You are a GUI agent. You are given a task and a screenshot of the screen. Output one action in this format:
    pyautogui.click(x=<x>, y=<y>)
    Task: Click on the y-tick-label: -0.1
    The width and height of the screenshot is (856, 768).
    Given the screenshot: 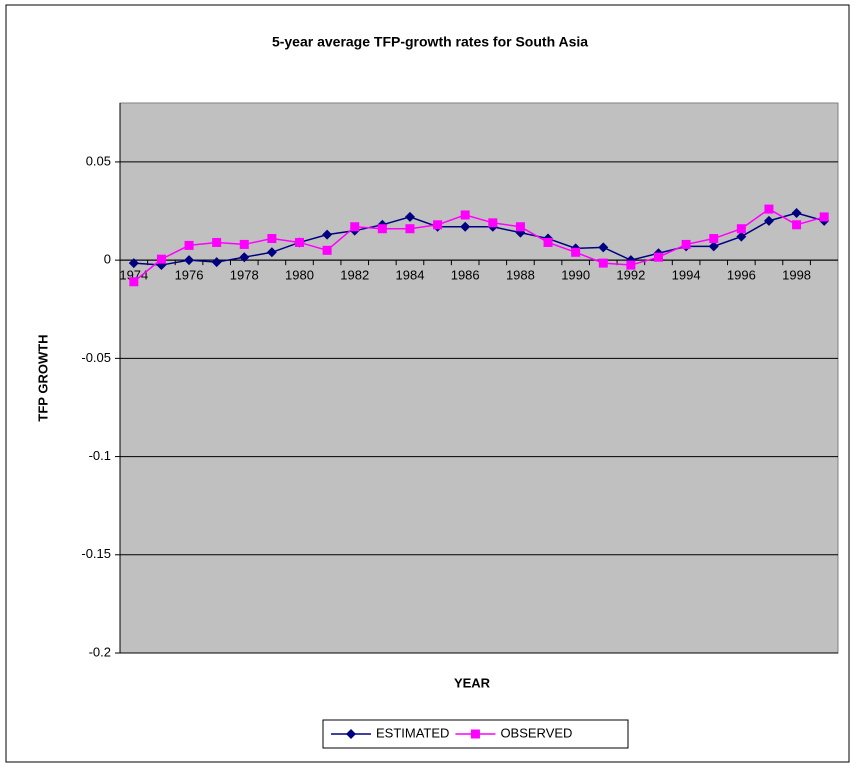 What is the action you would take?
    pyautogui.click(x=100, y=455)
    